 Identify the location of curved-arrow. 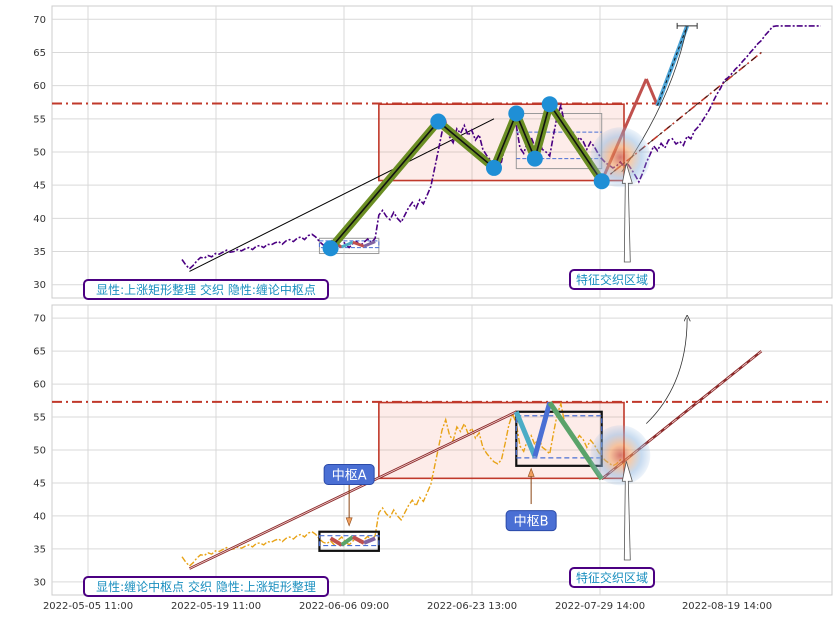
(666, 371).